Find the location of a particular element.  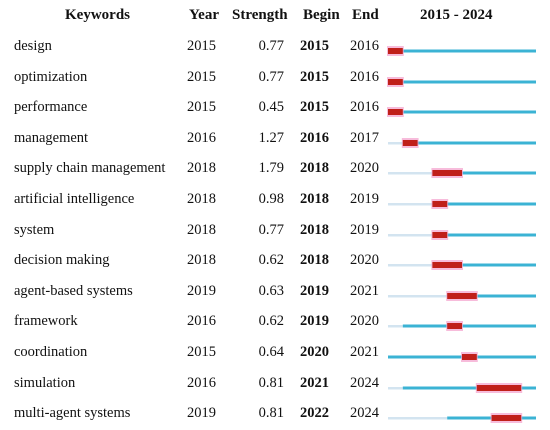

strength-cell: 0.81 is located at coordinates (271, 382).